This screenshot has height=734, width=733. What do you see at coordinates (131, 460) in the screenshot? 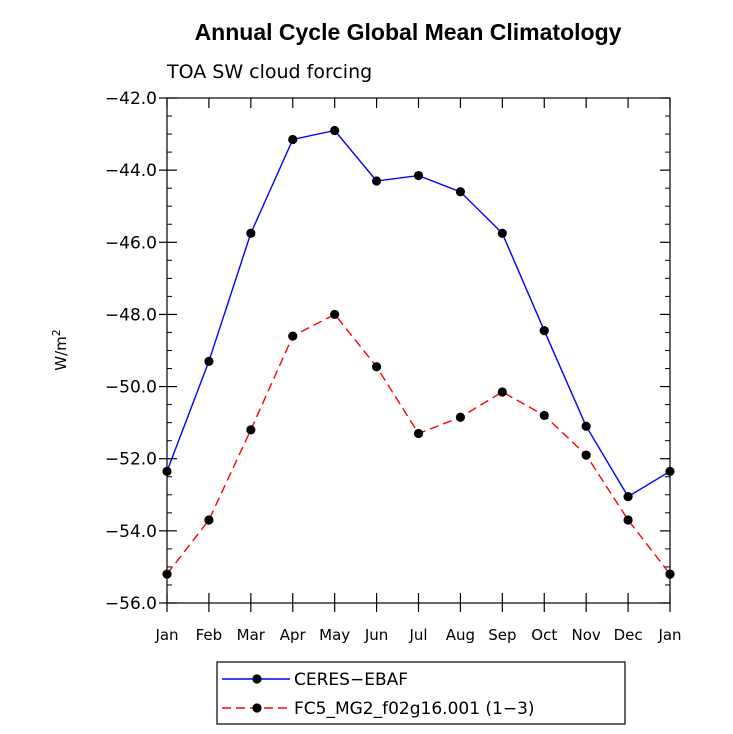
I see `y-tick-label: −52.0` at bounding box center [131, 460].